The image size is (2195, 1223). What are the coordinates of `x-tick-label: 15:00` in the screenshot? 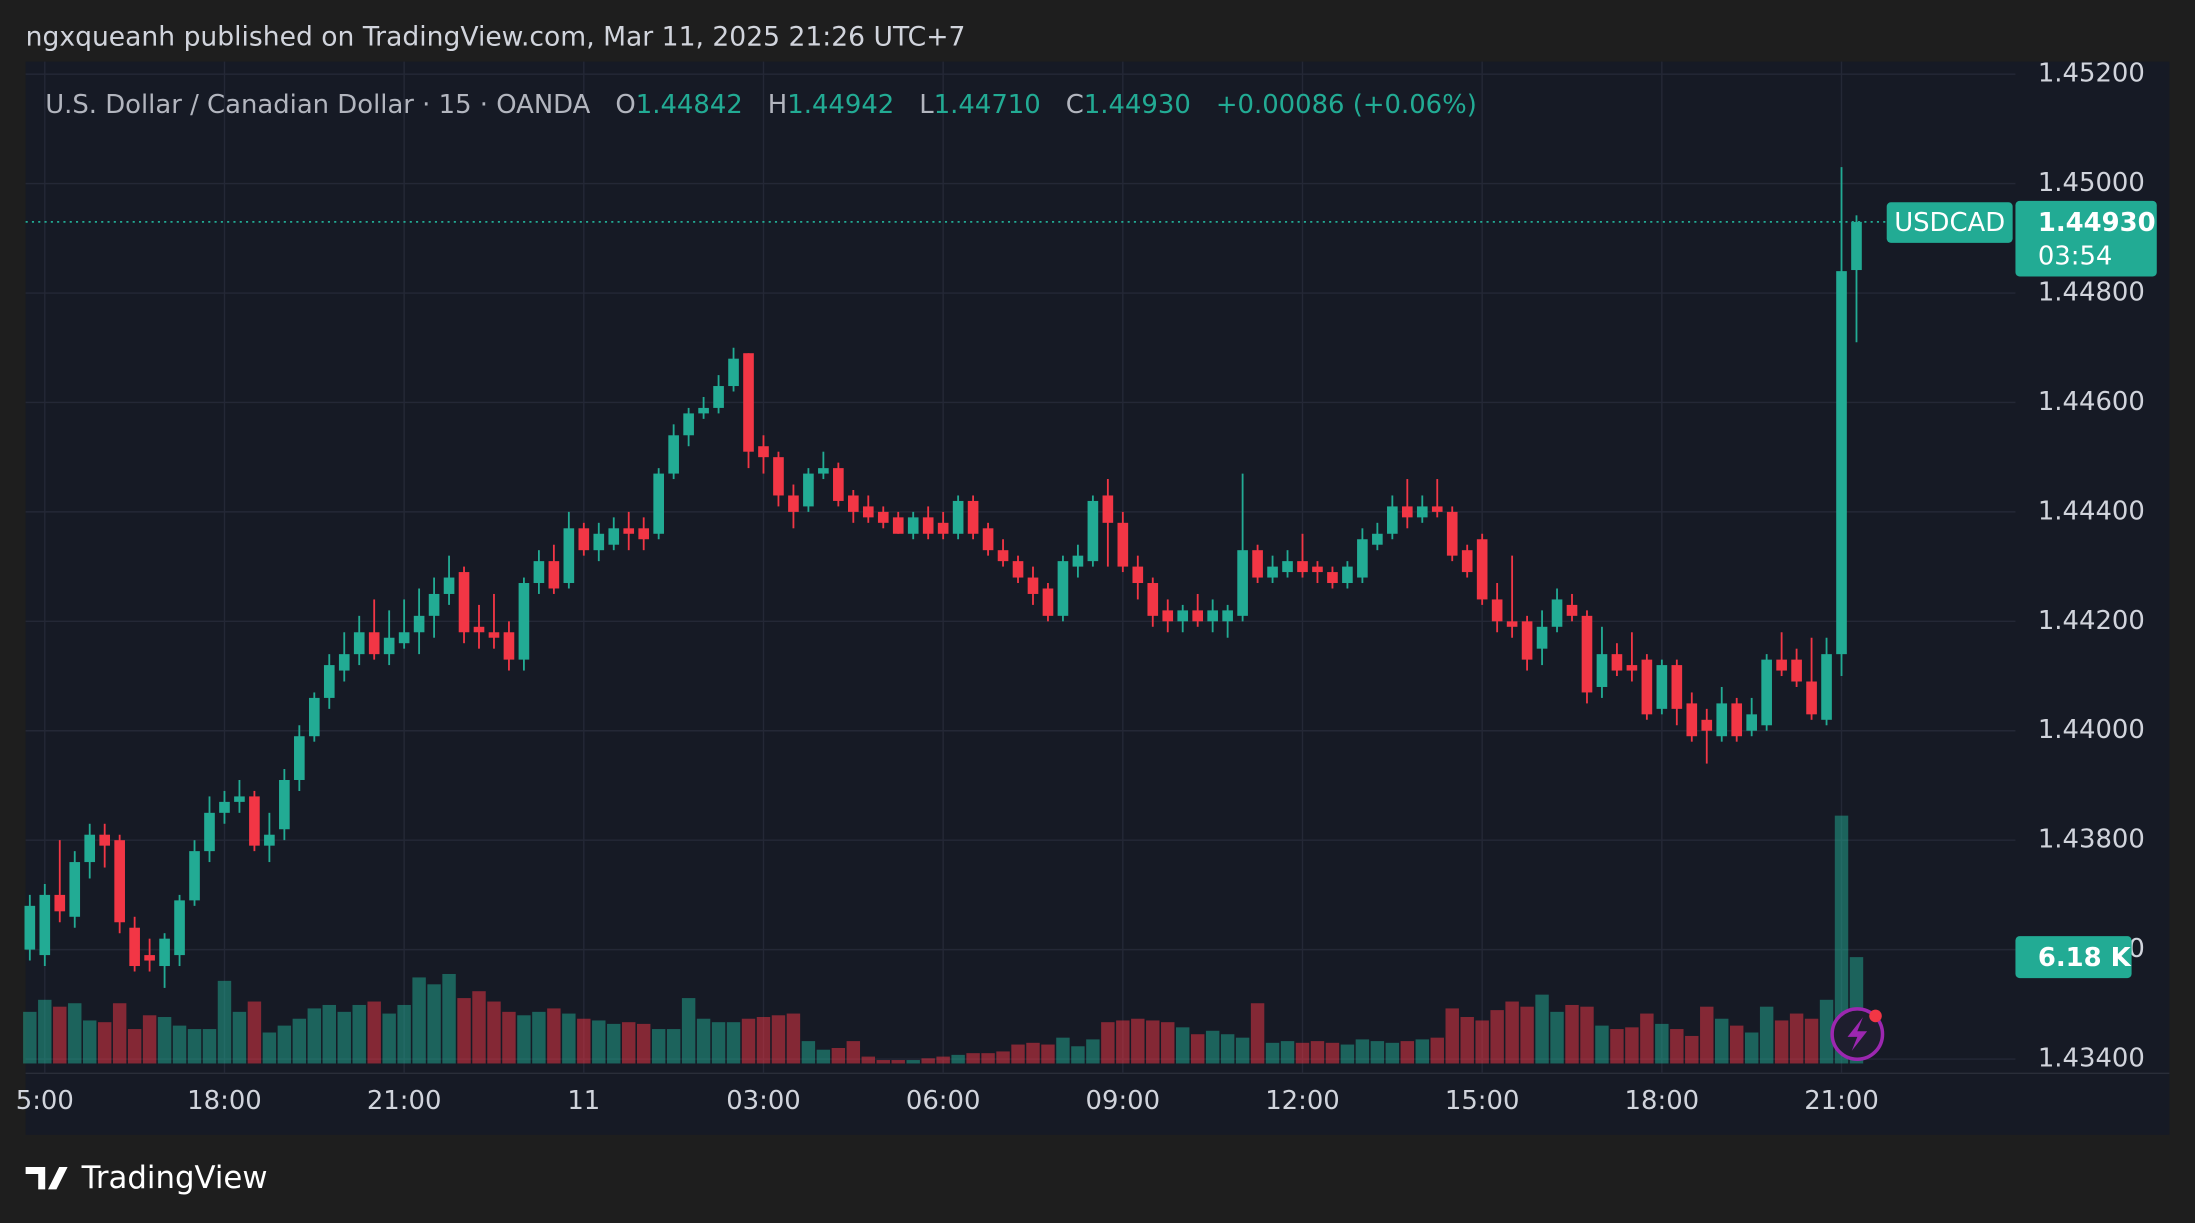 It's located at (1482, 1101).